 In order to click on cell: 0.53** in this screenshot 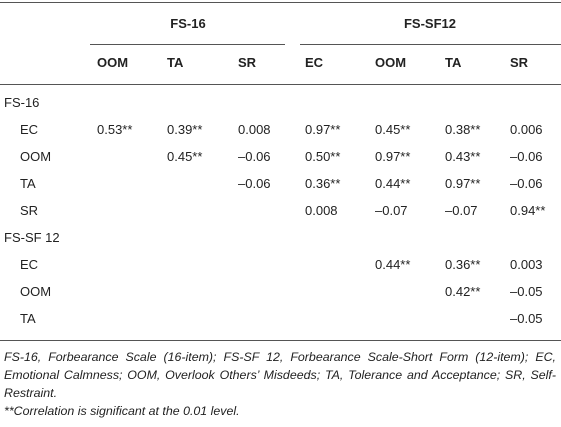, I will do `click(115, 129)`.